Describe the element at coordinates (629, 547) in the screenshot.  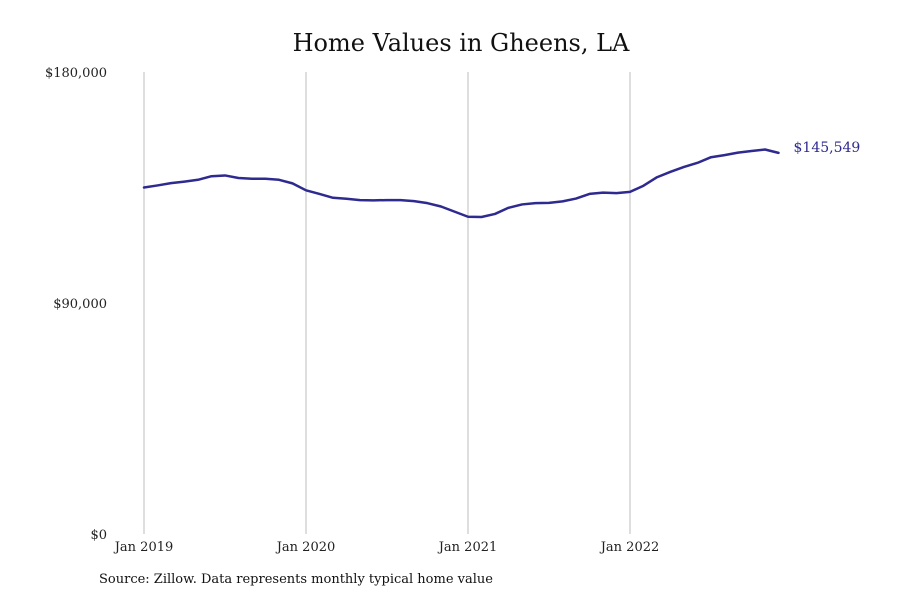
I see `x-tick-label: Jan 2022` at that location.